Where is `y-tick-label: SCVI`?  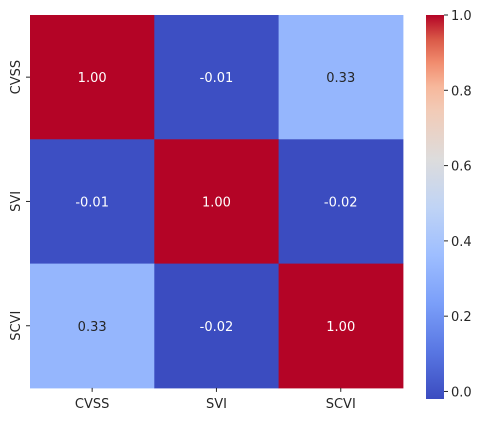
y-tick-label: SCVI is located at coordinates (16, 326).